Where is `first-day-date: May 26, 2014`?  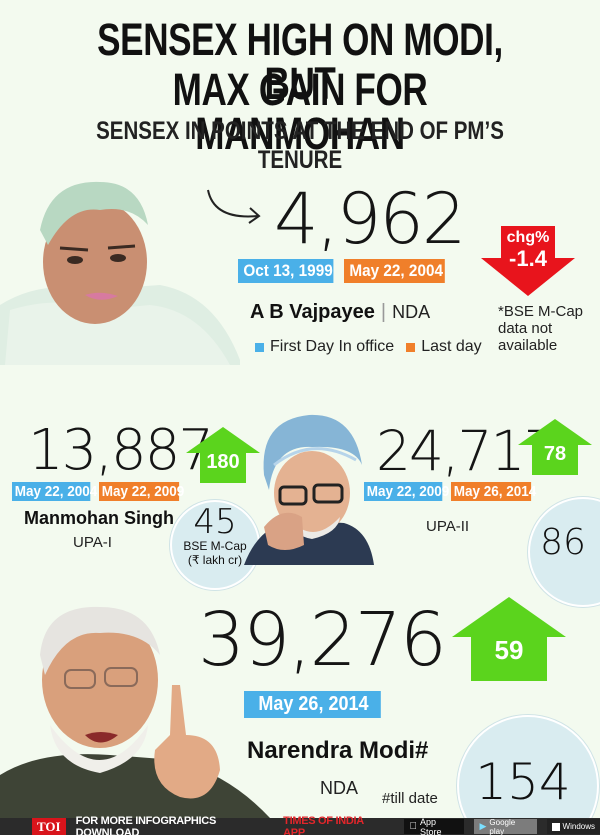
first-day-date: May 26, 2014 is located at coordinates (312, 704).